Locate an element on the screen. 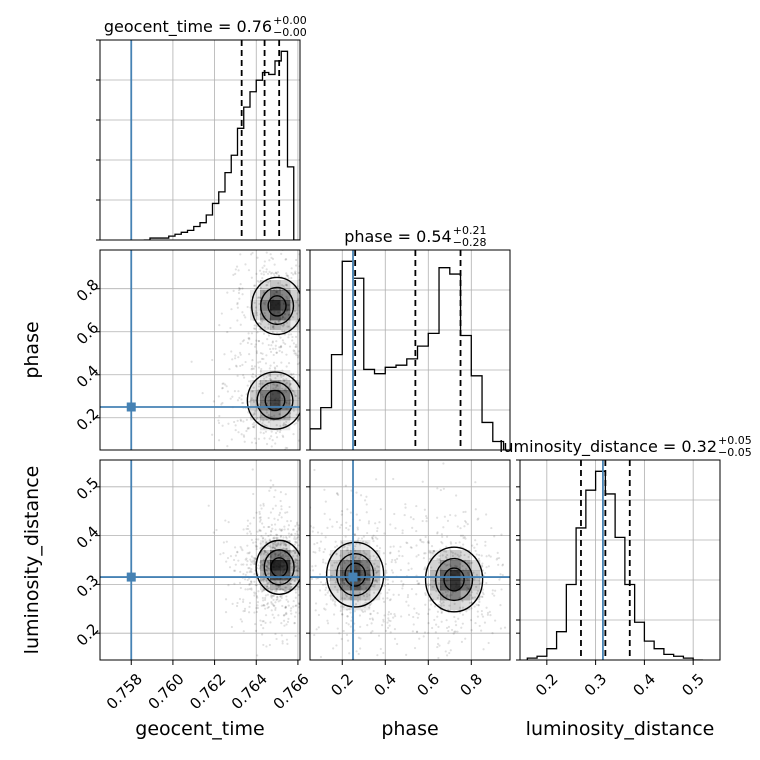 Image resolution: width=760 pixels, height=760 pixels. truth-marker is located at coordinates (131, 577).